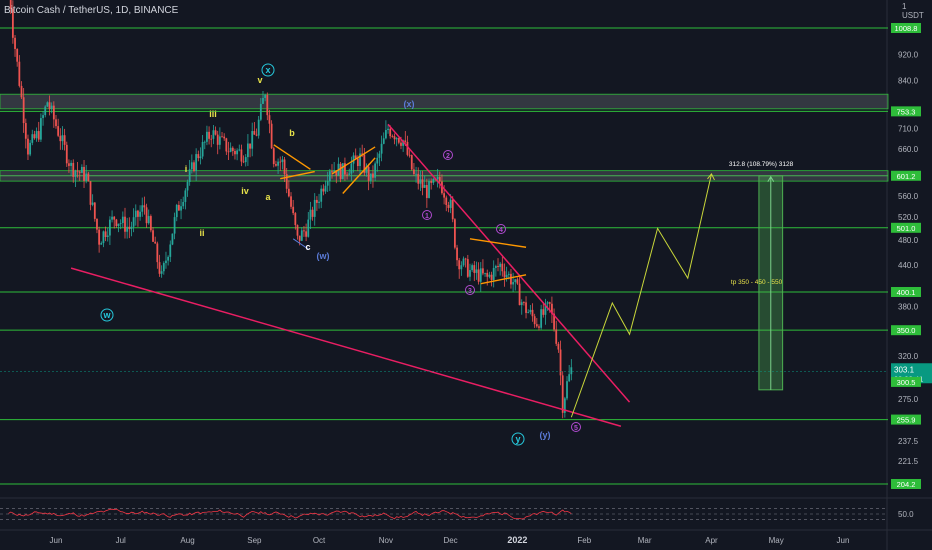 This screenshot has height=550, width=932. I want to click on wave-label-circle, so click(470, 290).